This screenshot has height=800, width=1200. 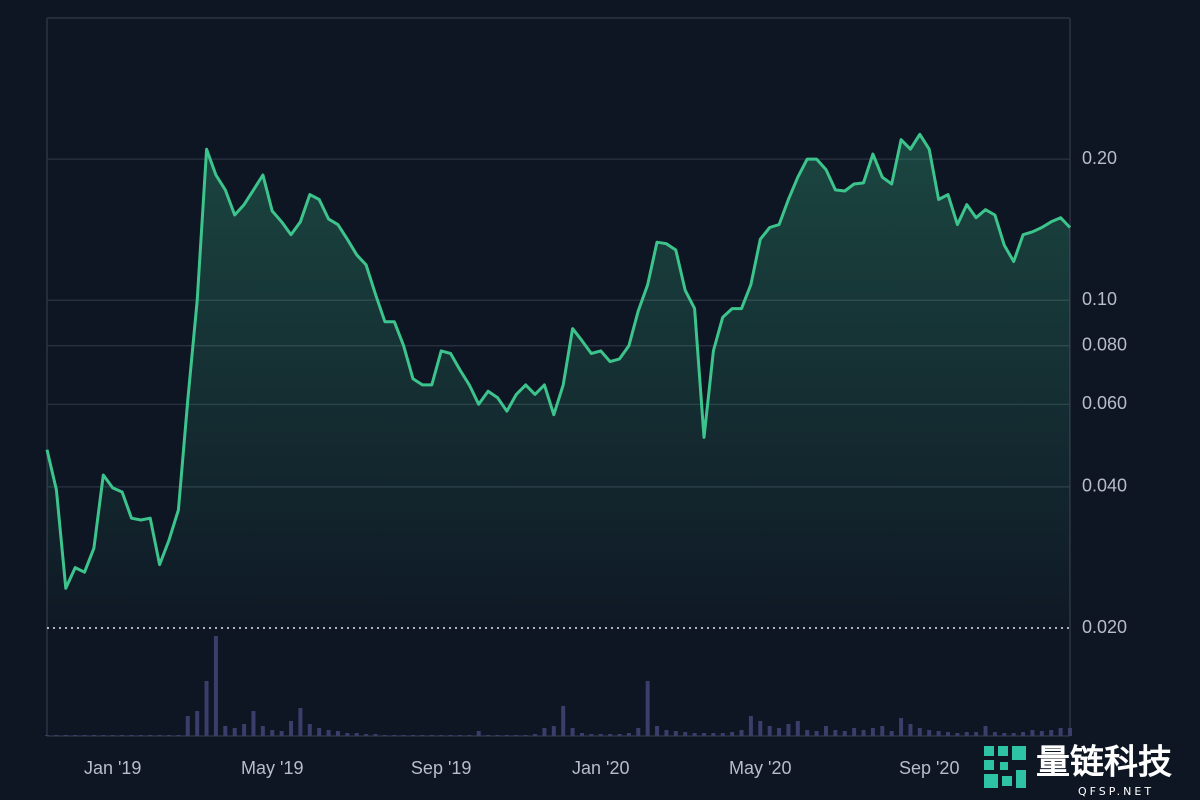 I want to click on y-tick-label: 0.10, so click(x=1099, y=299).